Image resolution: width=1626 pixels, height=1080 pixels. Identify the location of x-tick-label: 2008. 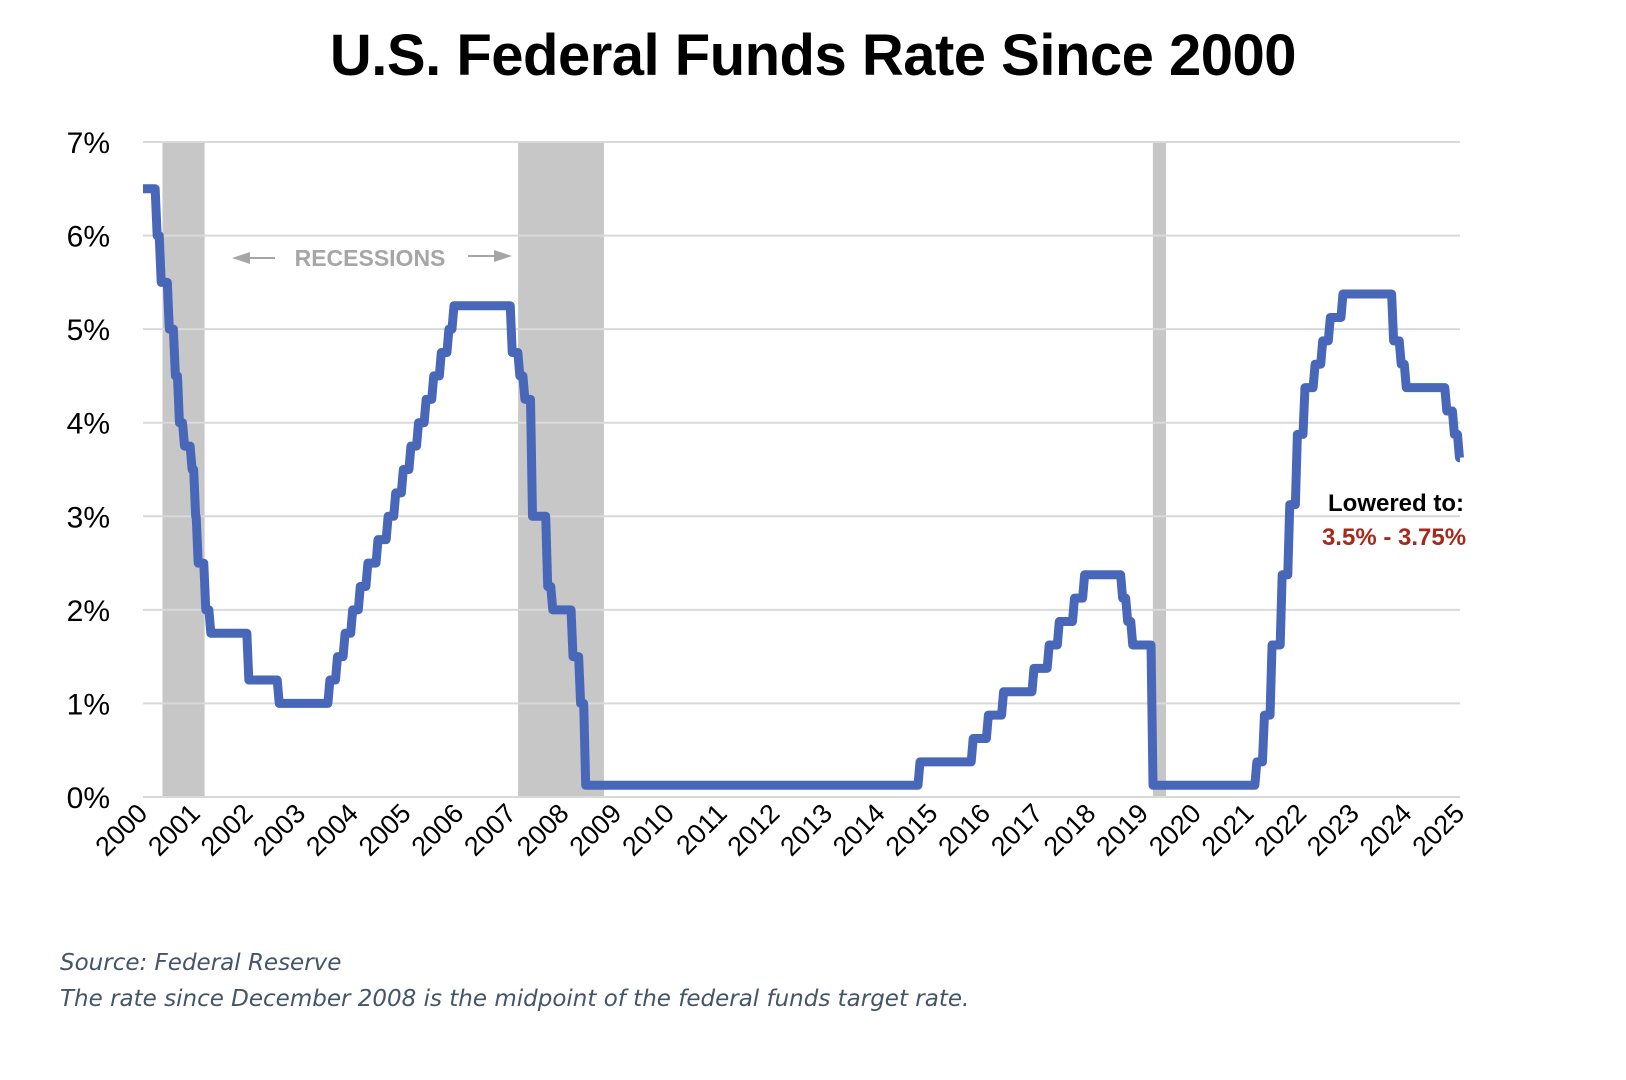
(543, 830).